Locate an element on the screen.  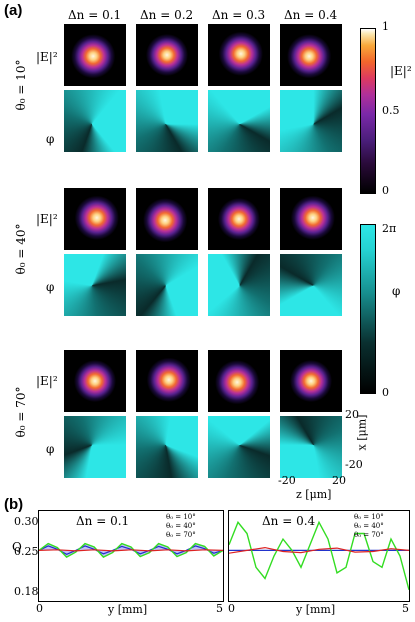
panel-b-label: (b) is located at coordinates (14, 504).